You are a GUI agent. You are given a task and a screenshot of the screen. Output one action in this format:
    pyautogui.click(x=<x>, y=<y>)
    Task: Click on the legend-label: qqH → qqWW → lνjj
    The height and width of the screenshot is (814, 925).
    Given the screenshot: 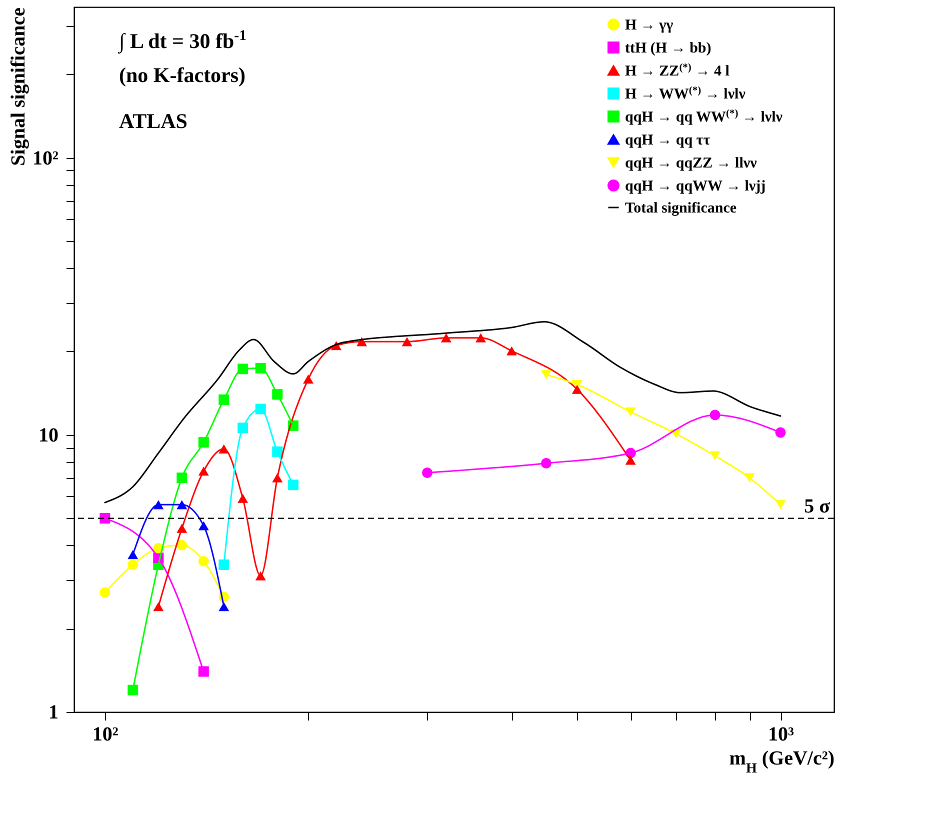 What is the action you would take?
    pyautogui.click(x=695, y=186)
    